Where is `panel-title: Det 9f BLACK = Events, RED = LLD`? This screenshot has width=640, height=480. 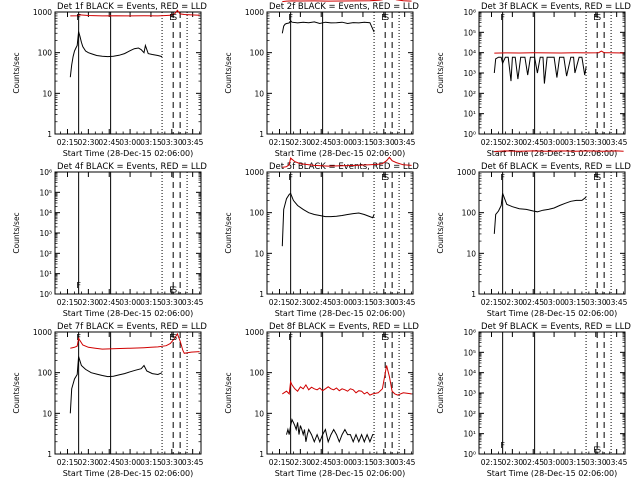 panel-title: Det 9f BLACK = Events, RED = LLD is located at coordinates (556, 327).